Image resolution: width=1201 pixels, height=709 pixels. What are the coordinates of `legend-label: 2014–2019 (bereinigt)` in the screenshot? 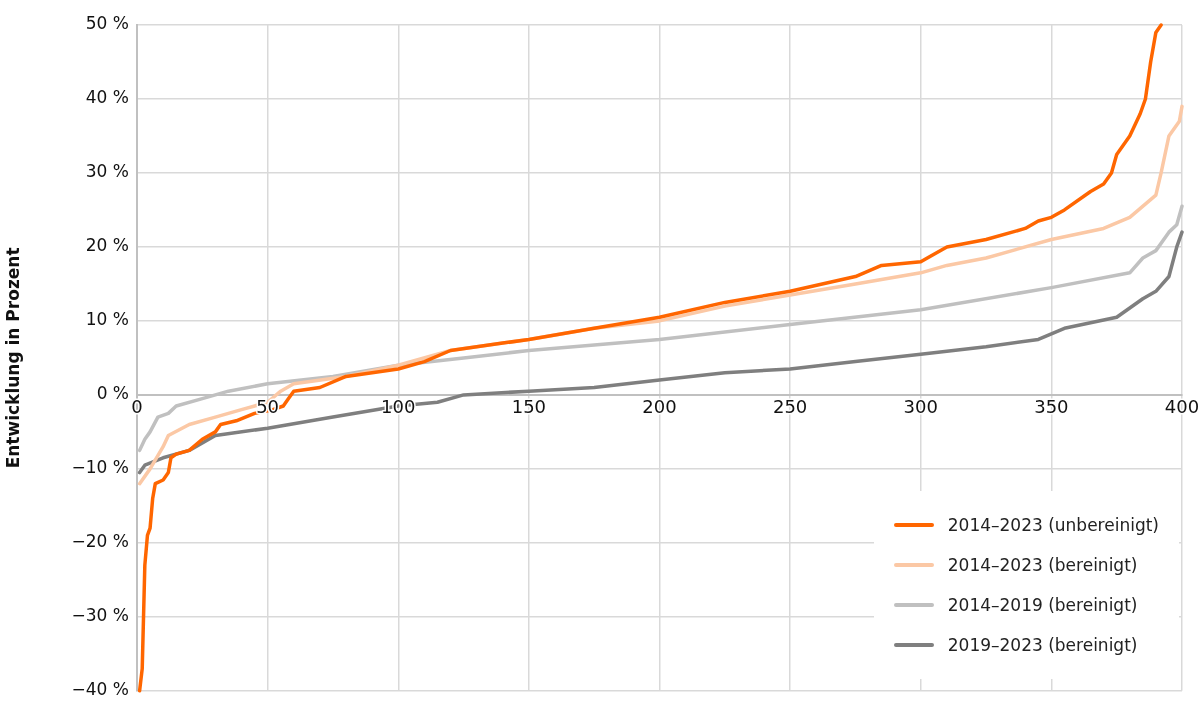 It's located at (1042, 605).